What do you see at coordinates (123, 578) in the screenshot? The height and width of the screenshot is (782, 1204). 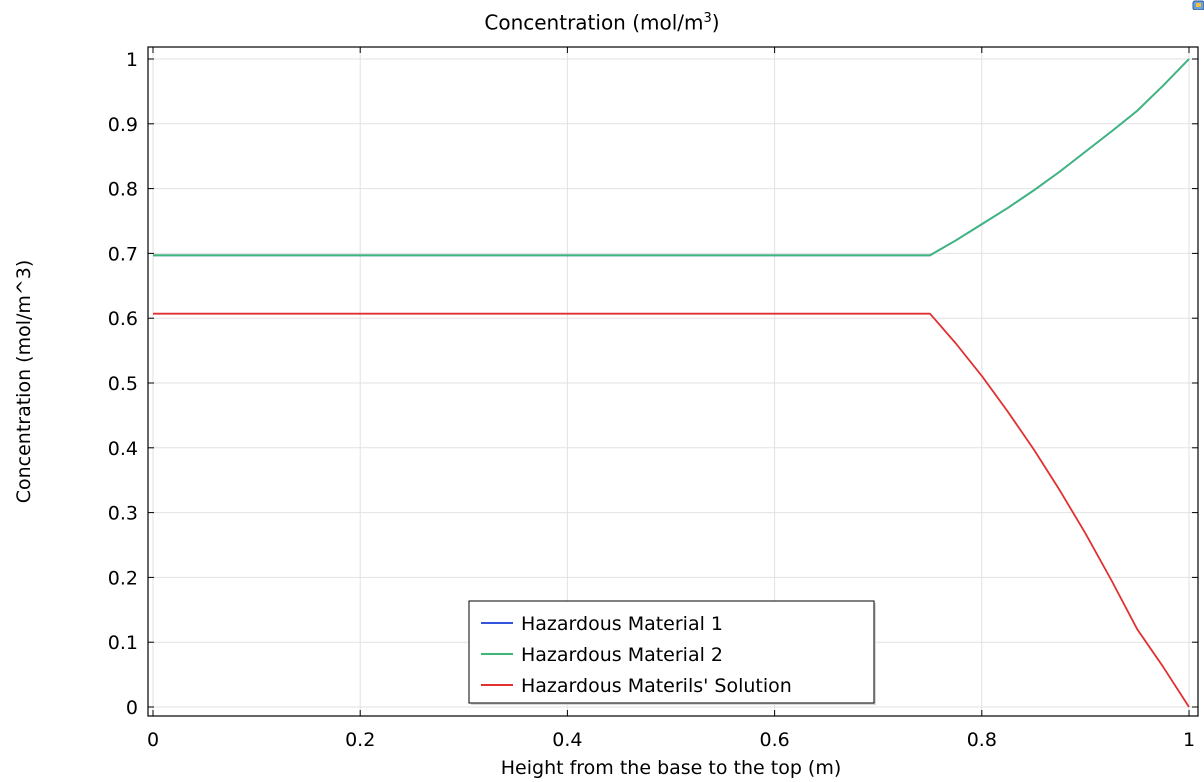 I see `y-tick-label: 0.2` at bounding box center [123, 578].